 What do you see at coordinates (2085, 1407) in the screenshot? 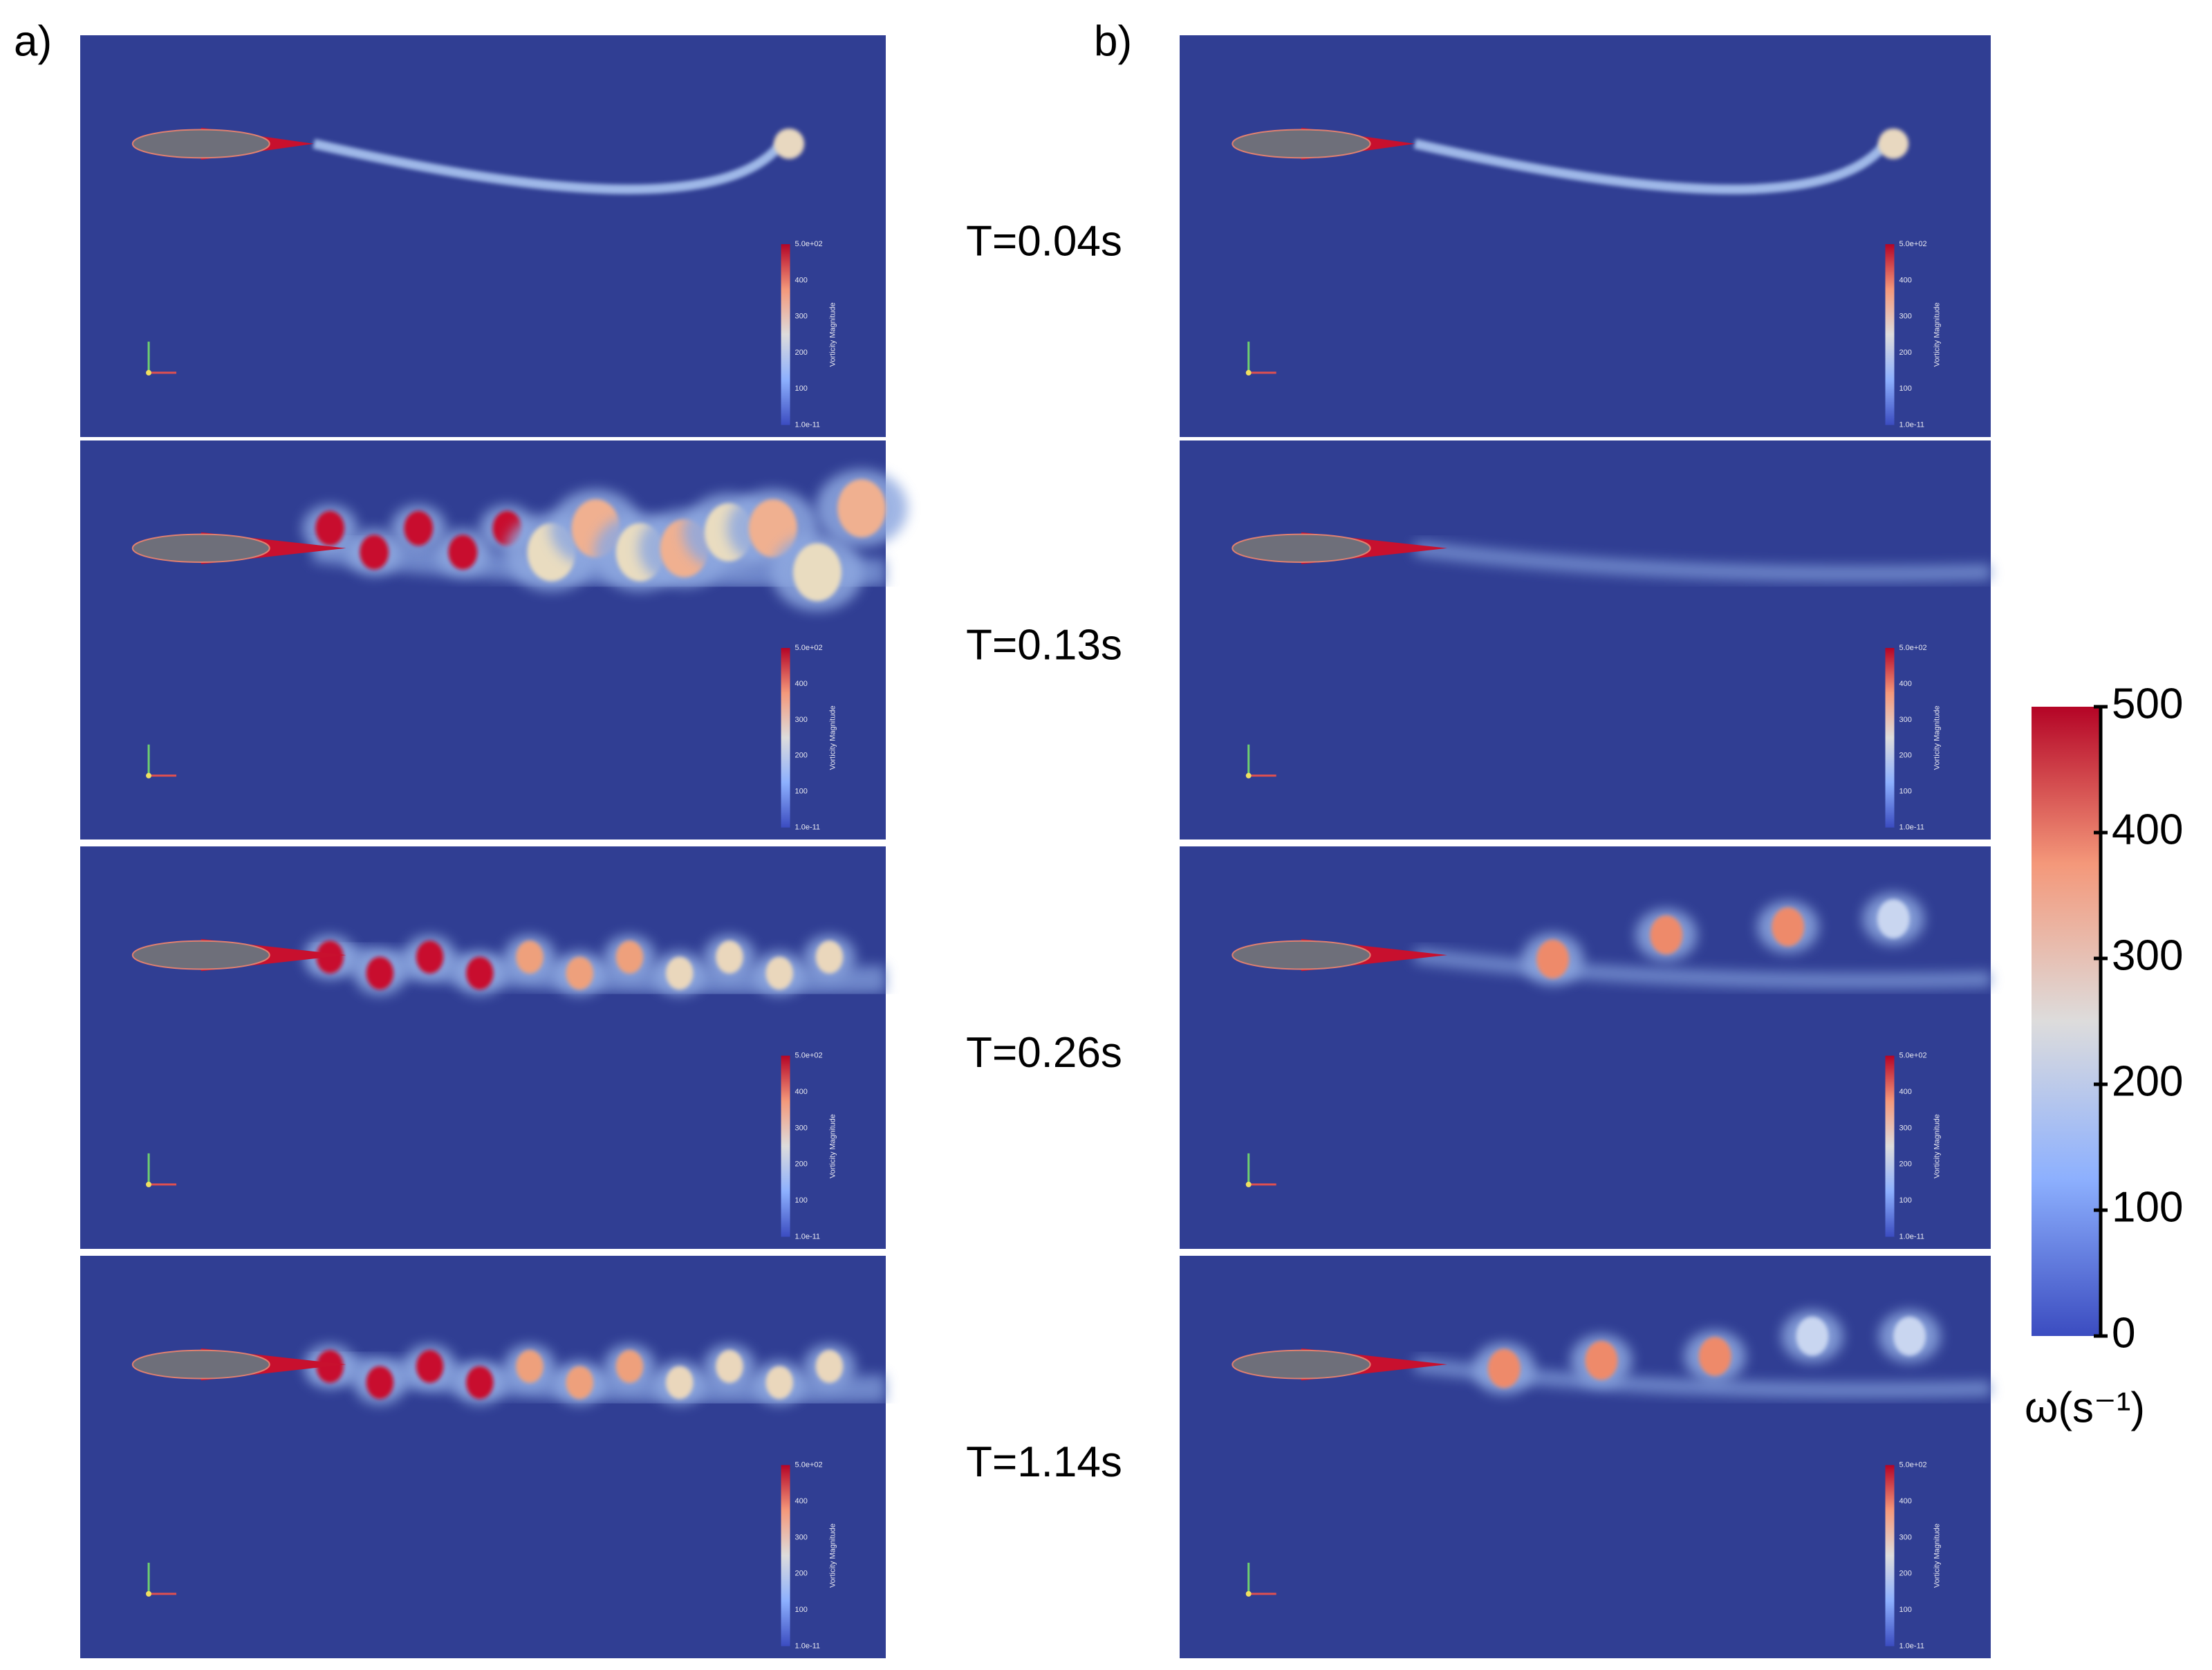
I see `colorbar-label: ω(s⁻¹)` at bounding box center [2085, 1407].